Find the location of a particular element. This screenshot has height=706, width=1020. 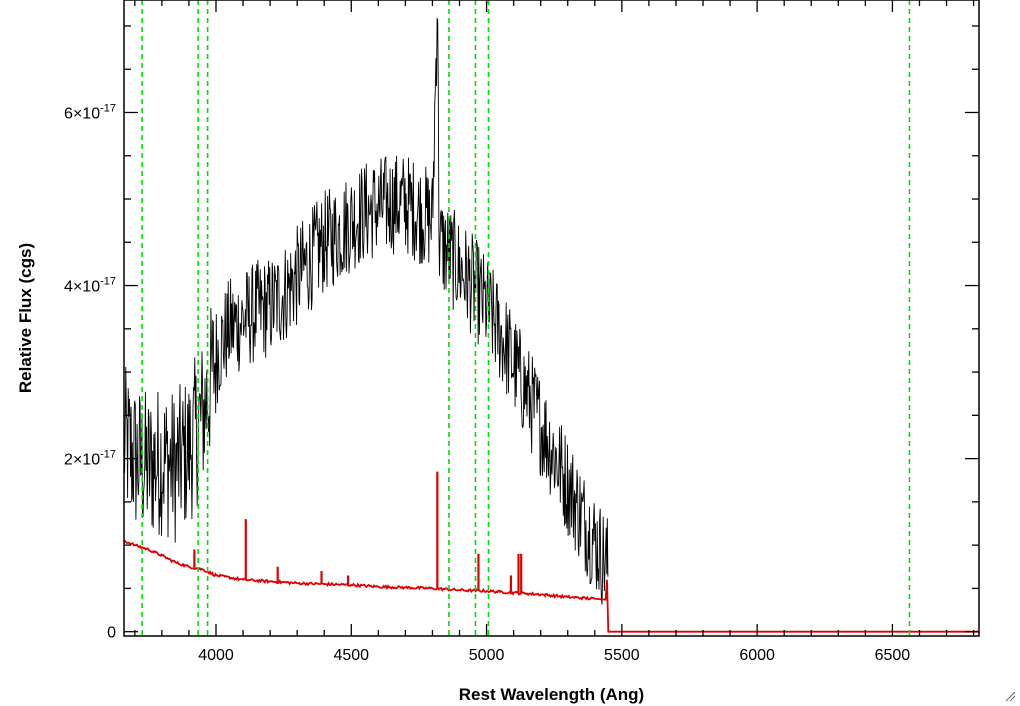

x-tick-label: 4500 is located at coordinates (351, 655).